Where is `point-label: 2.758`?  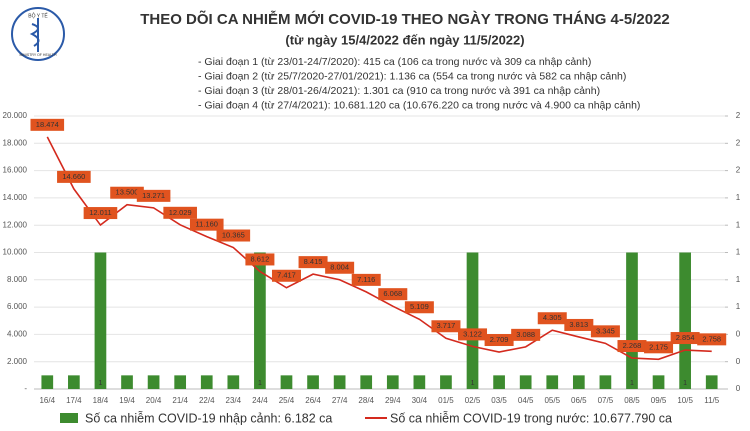 point-label: 2.758 is located at coordinates (711, 338).